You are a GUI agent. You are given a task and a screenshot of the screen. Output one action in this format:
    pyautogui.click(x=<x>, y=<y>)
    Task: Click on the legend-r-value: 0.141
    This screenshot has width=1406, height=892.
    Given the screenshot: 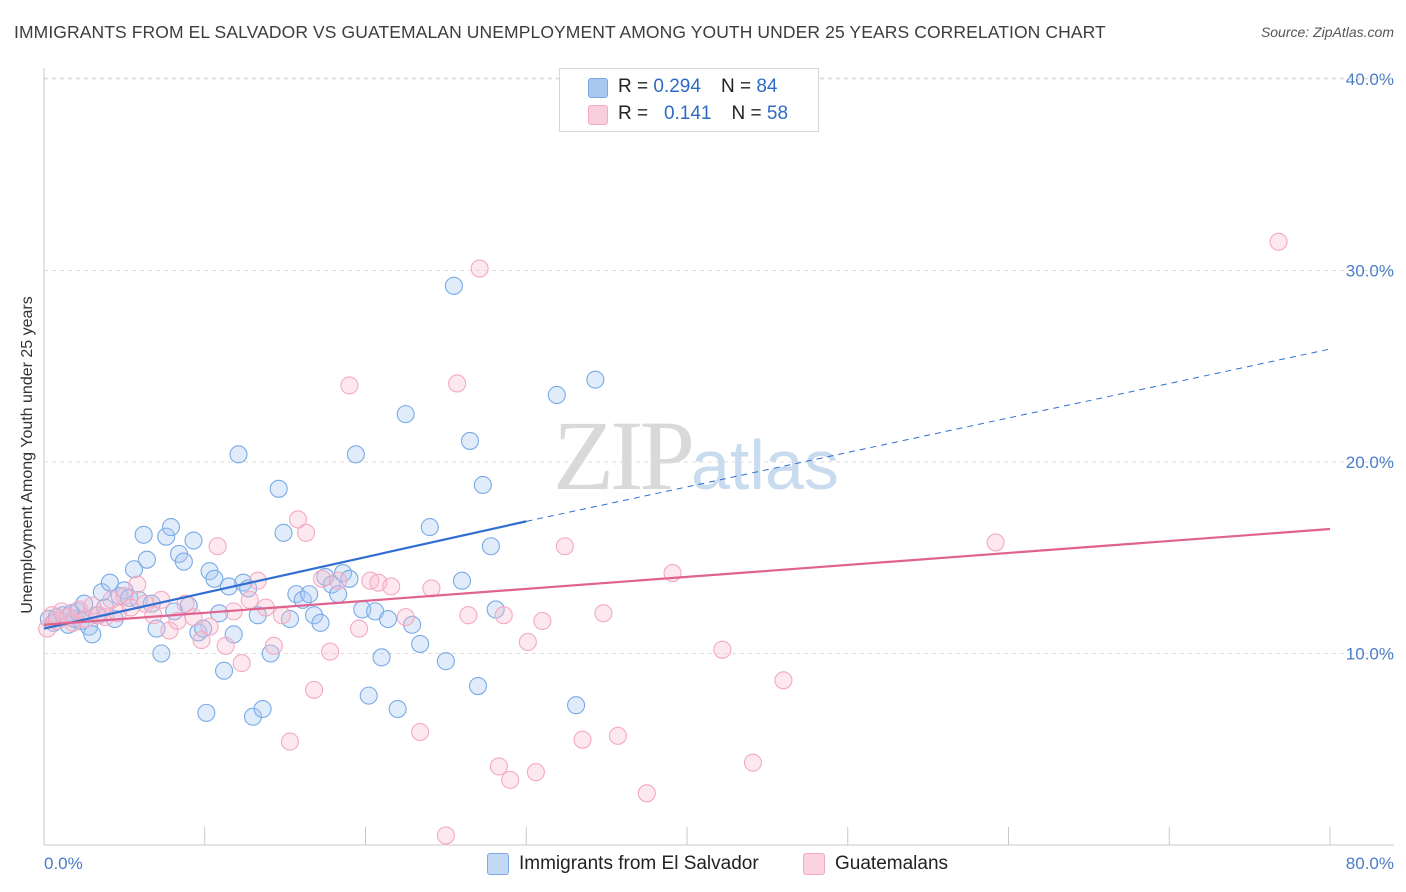 What is the action you would take?
    pyautogui.click(x=687, y=113)
    